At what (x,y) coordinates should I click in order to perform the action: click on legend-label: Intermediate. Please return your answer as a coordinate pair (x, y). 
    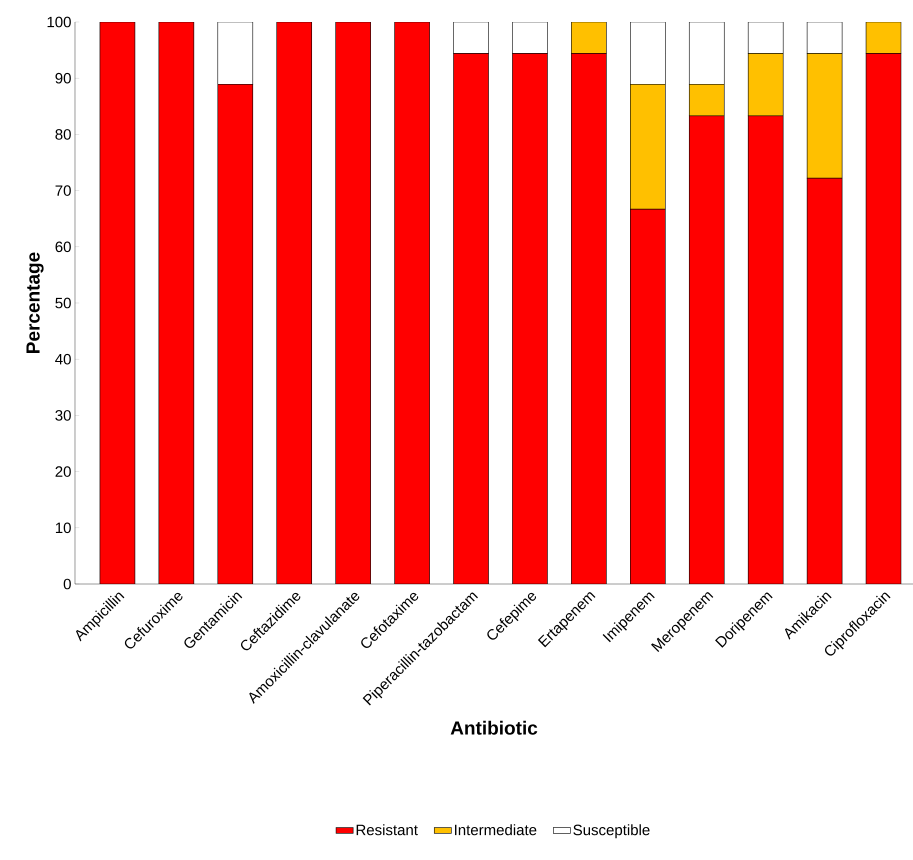
    Looking at the image, I should click on (495, 830).